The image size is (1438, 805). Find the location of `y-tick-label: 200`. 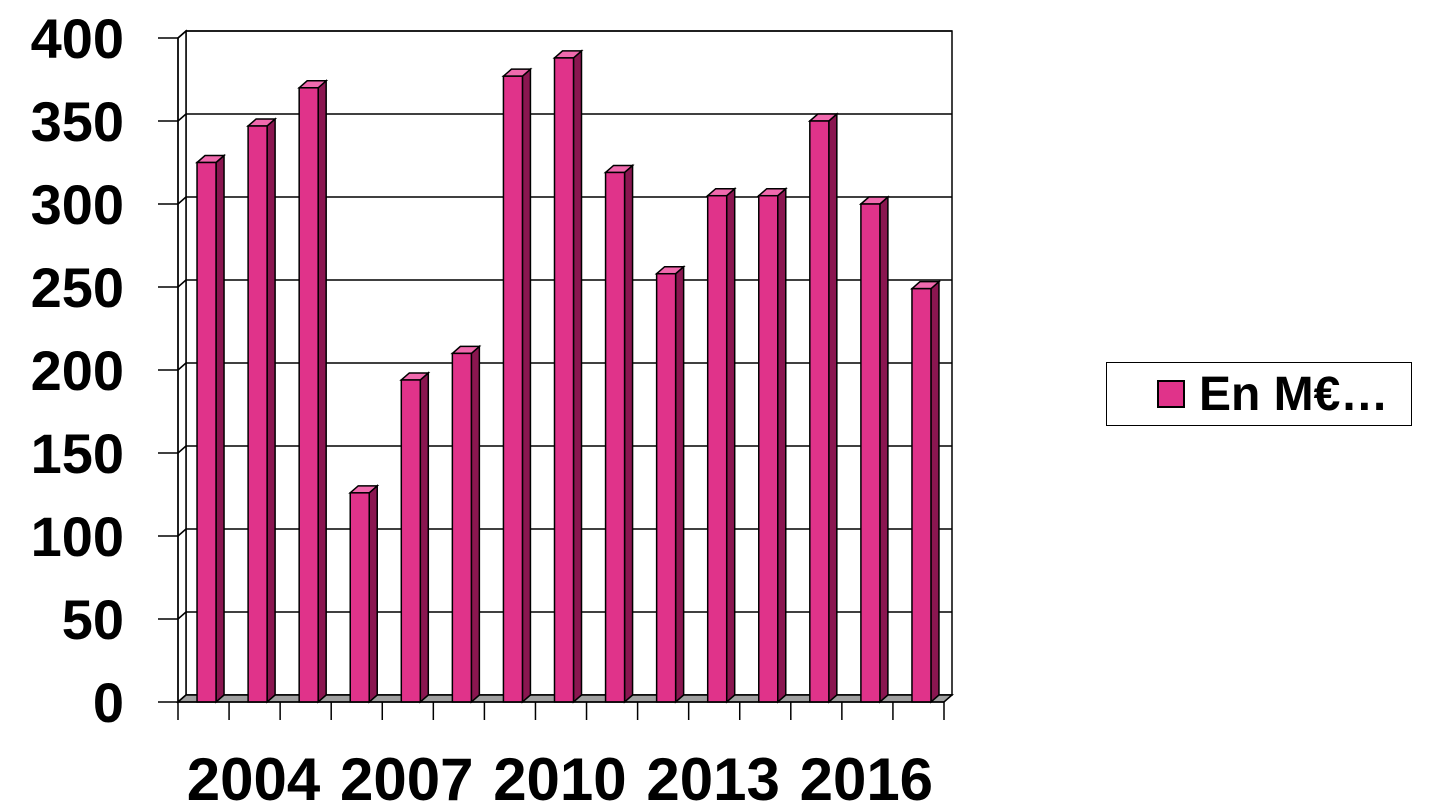

y-tick-label: 200 is located at coordinates (77, 370).